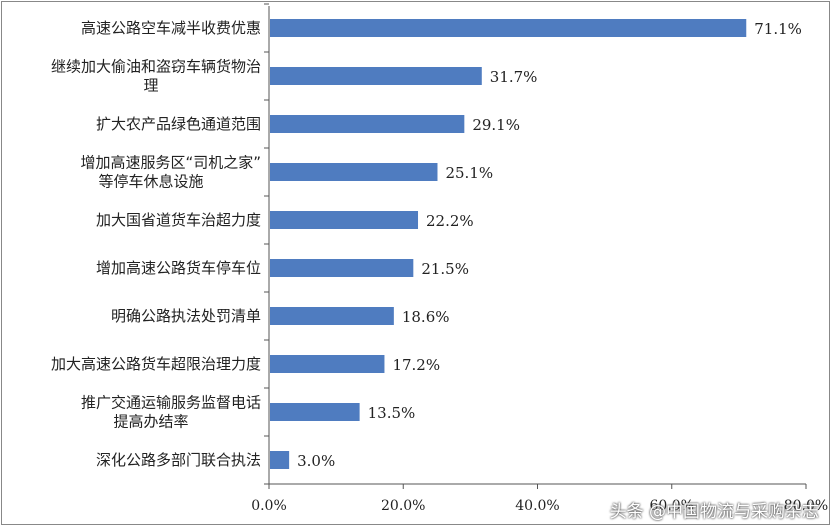 The width and height of the screenshot is (833, 528). Describe the element at coordinates (496, 125) in the screenshot. I see `data-label: 29.1%` at that location.